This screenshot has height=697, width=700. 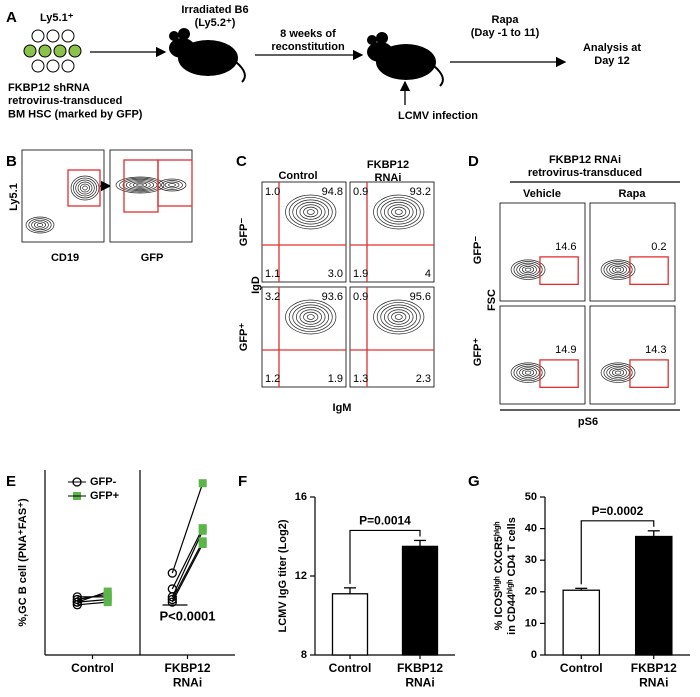 I want to click on step-label: Rapa (Day -1 to 11), so click(x=505, y=26).